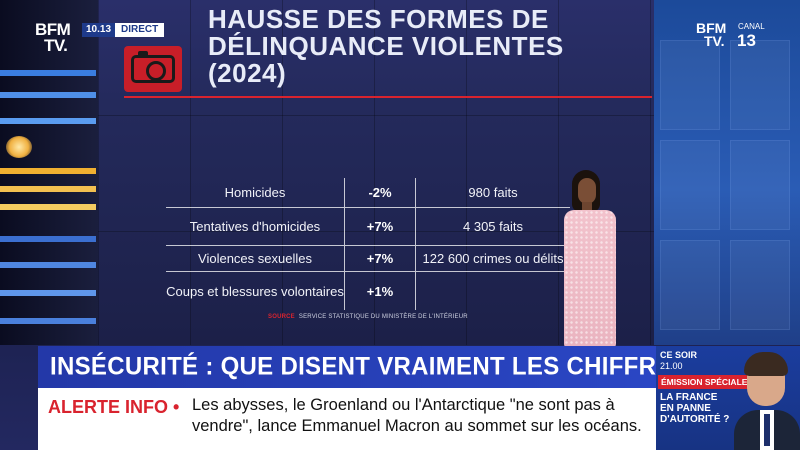 This screenshot has height=450, width=800. What do you see at coordinates (380, 291) in the screenshot?
I see `stats-change: +1%` at bounding box center [380, 291].